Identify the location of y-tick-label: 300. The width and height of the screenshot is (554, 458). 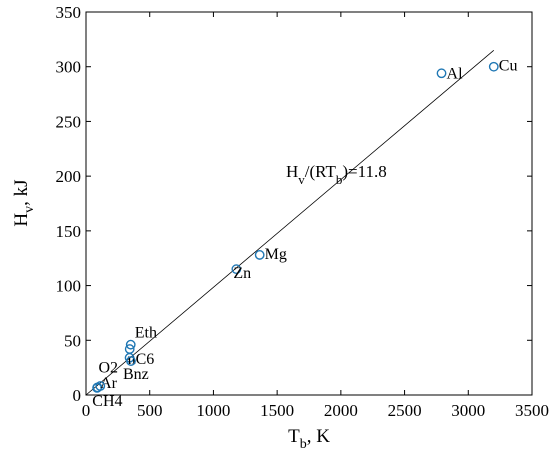
(69, 67).